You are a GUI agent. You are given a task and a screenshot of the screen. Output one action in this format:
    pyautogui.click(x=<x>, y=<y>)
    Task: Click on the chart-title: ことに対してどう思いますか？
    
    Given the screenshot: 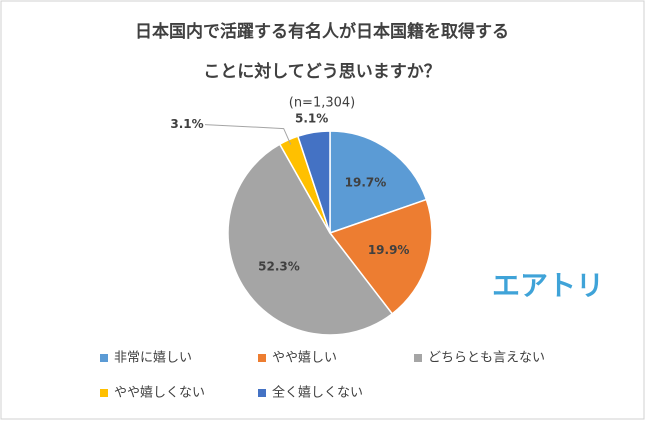 What is the action you would take?
    pyautogui.click(x=322, y=71)
    